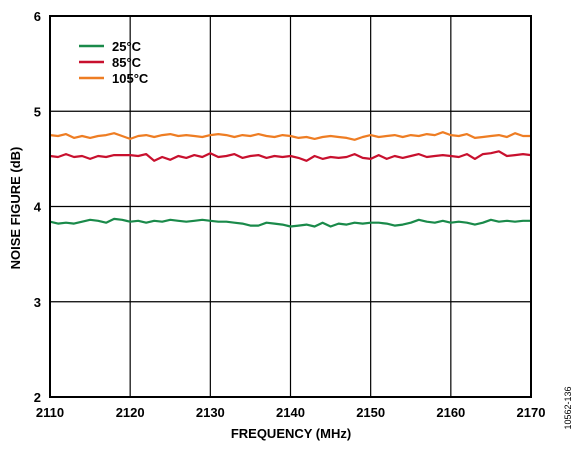 This screenshot has height=451, width=577. I want to click on y-tick-label: 6, so click(37, 16).